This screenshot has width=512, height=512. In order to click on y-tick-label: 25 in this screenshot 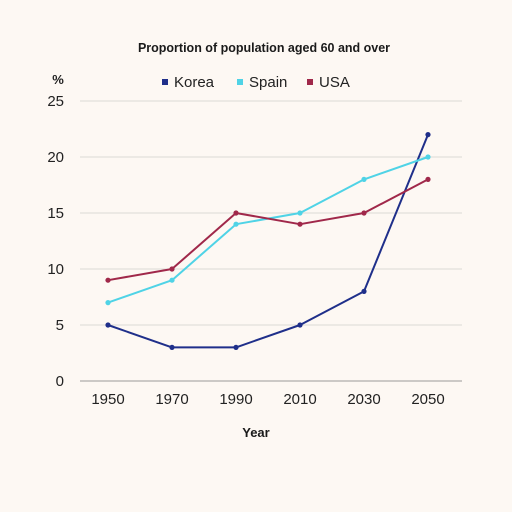, I will do `click(55, 101)`.